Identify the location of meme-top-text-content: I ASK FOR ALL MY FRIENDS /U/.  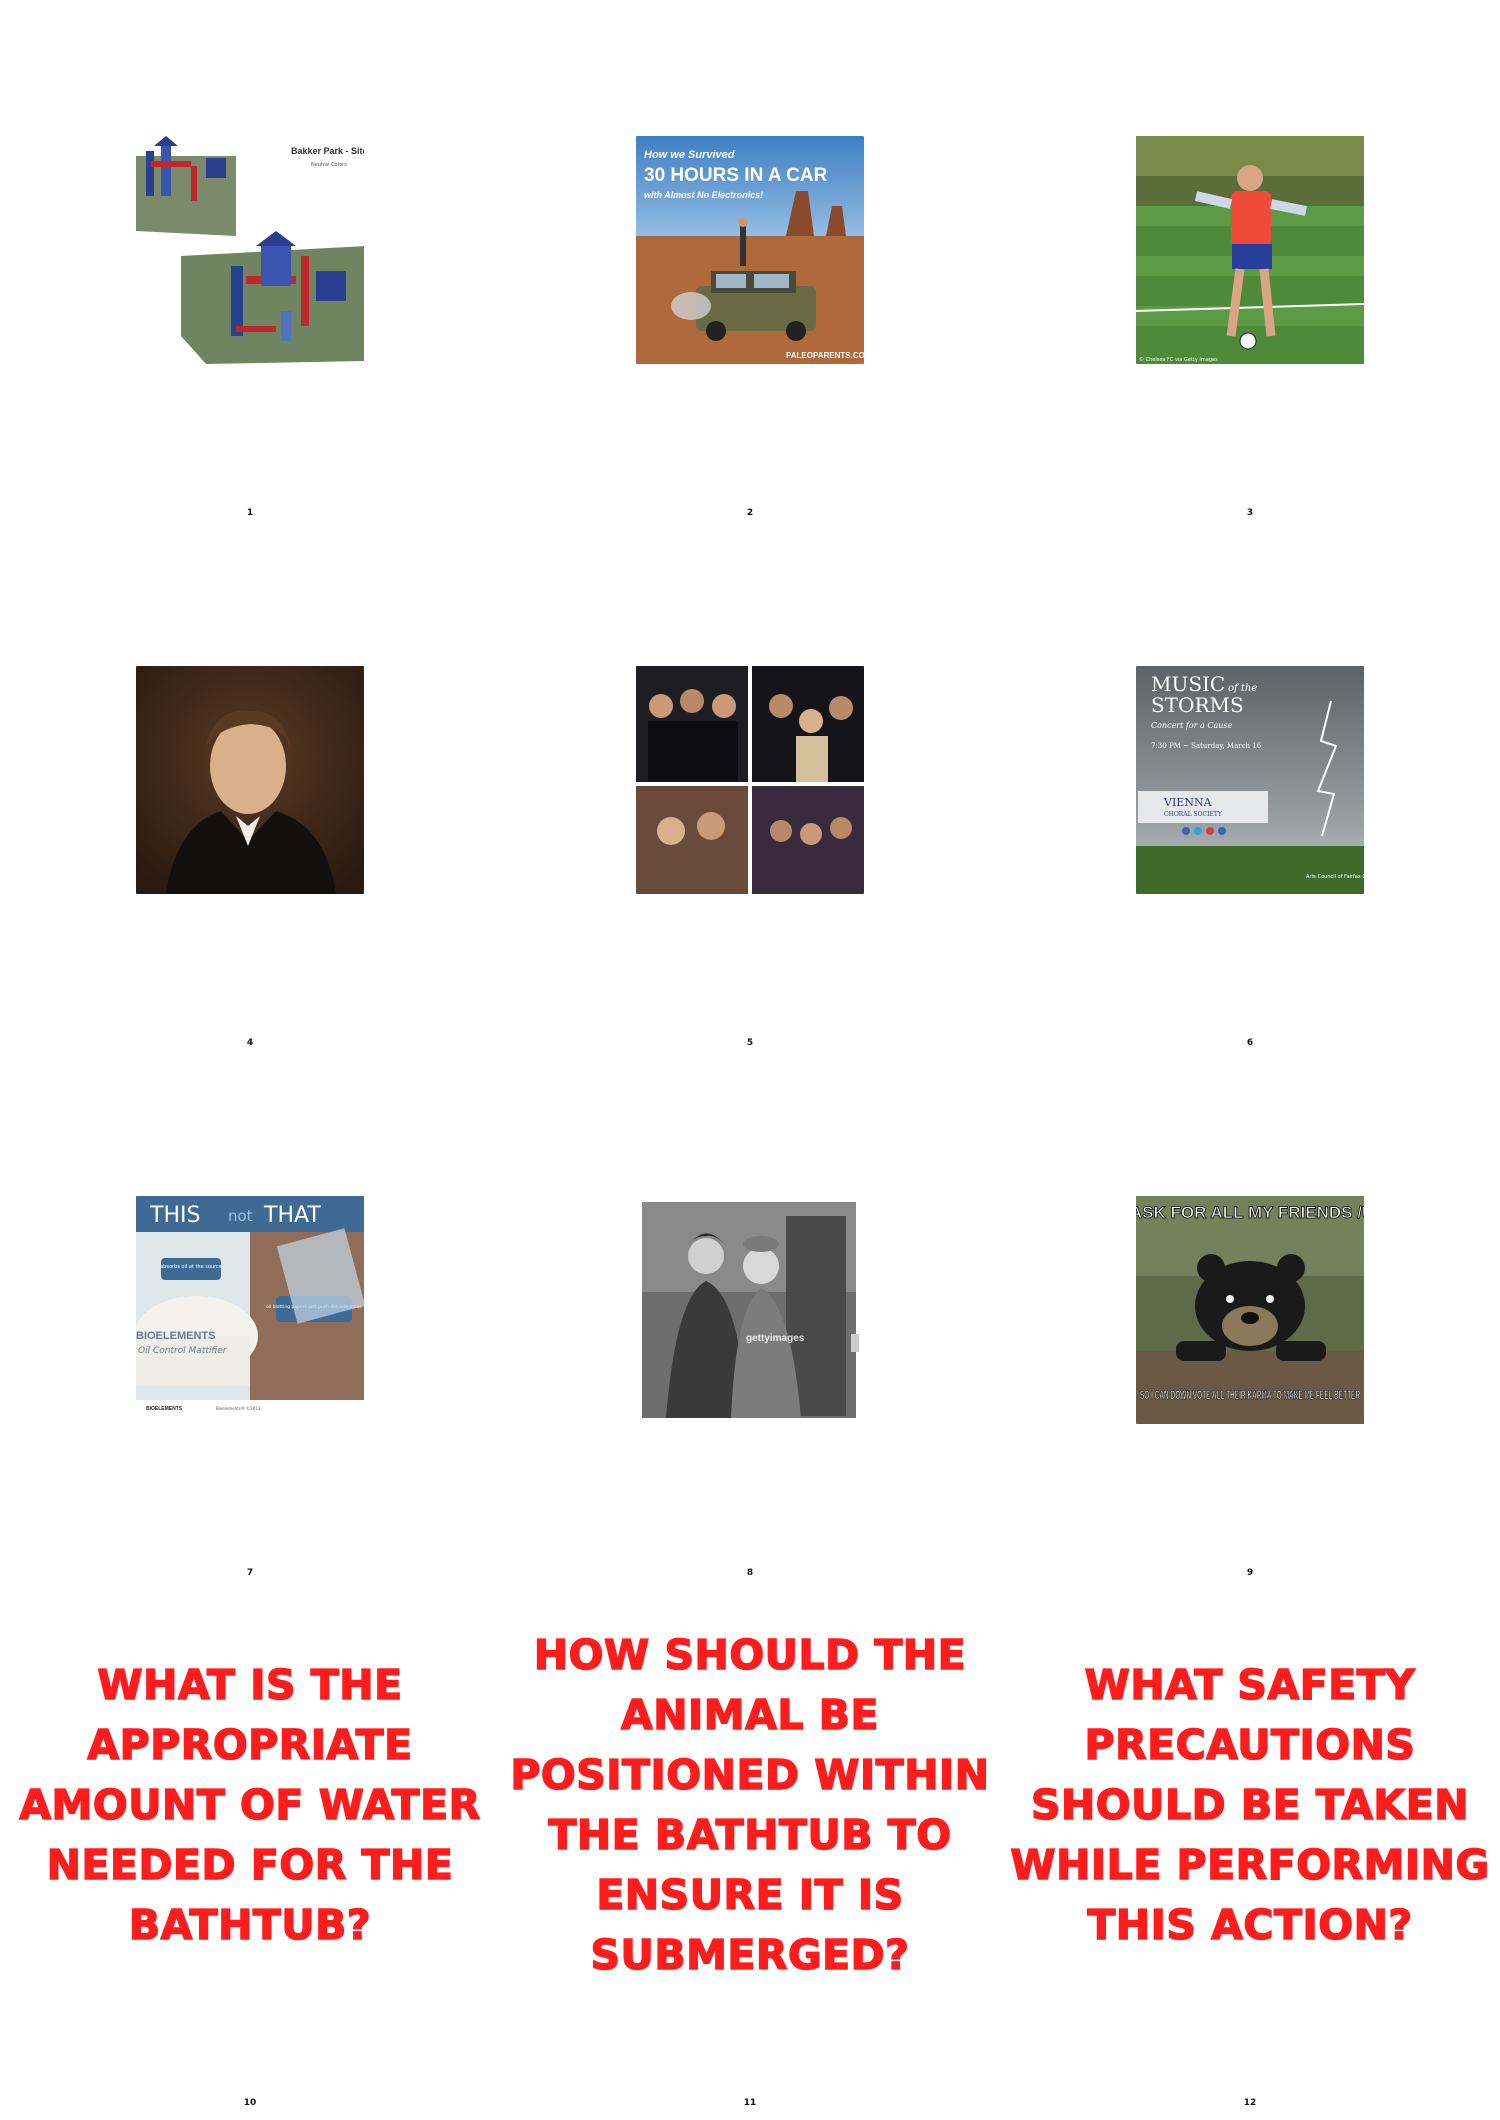
(1250, 1212).